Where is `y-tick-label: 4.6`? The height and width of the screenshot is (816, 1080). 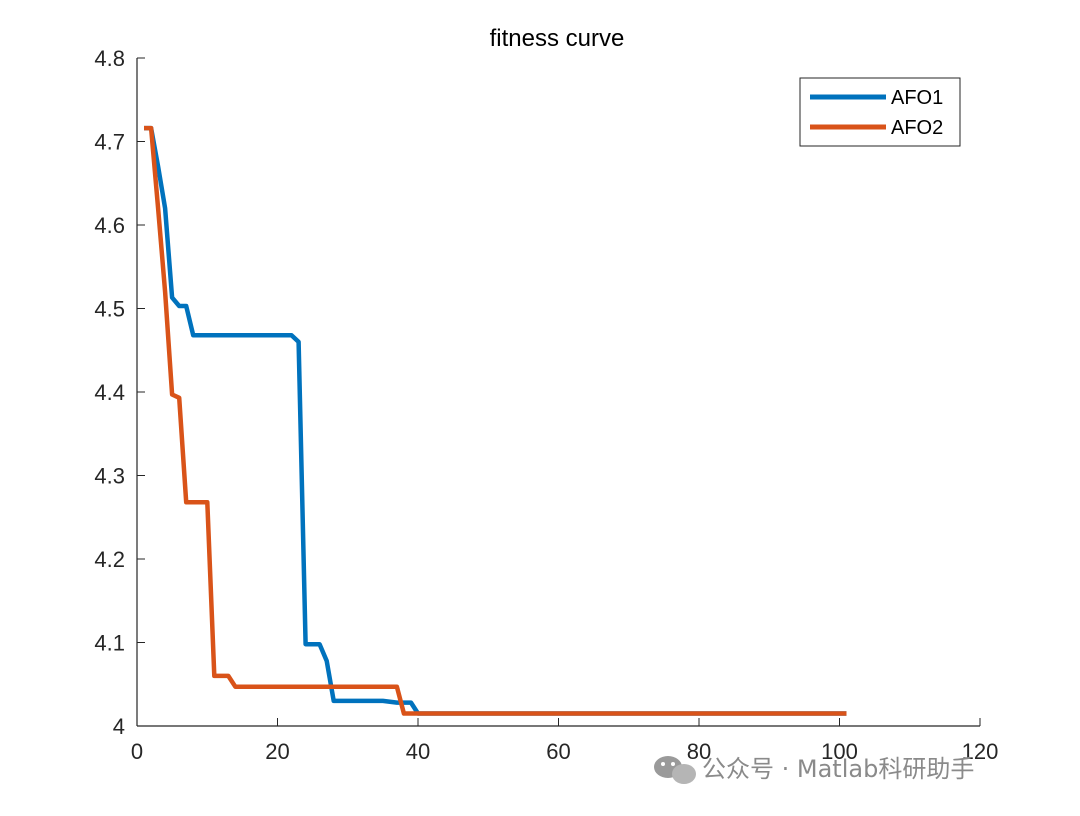
y-tick-label: 4.6 is located at coordinates (109, 225).